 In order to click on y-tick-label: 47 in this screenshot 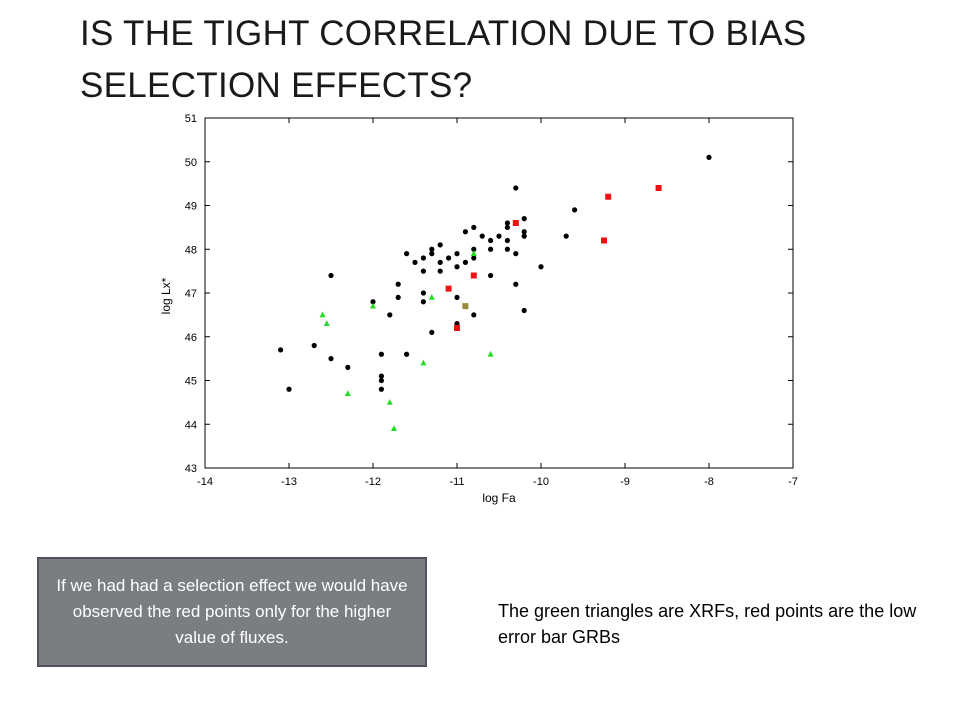, I will do `click(191, 294)`.